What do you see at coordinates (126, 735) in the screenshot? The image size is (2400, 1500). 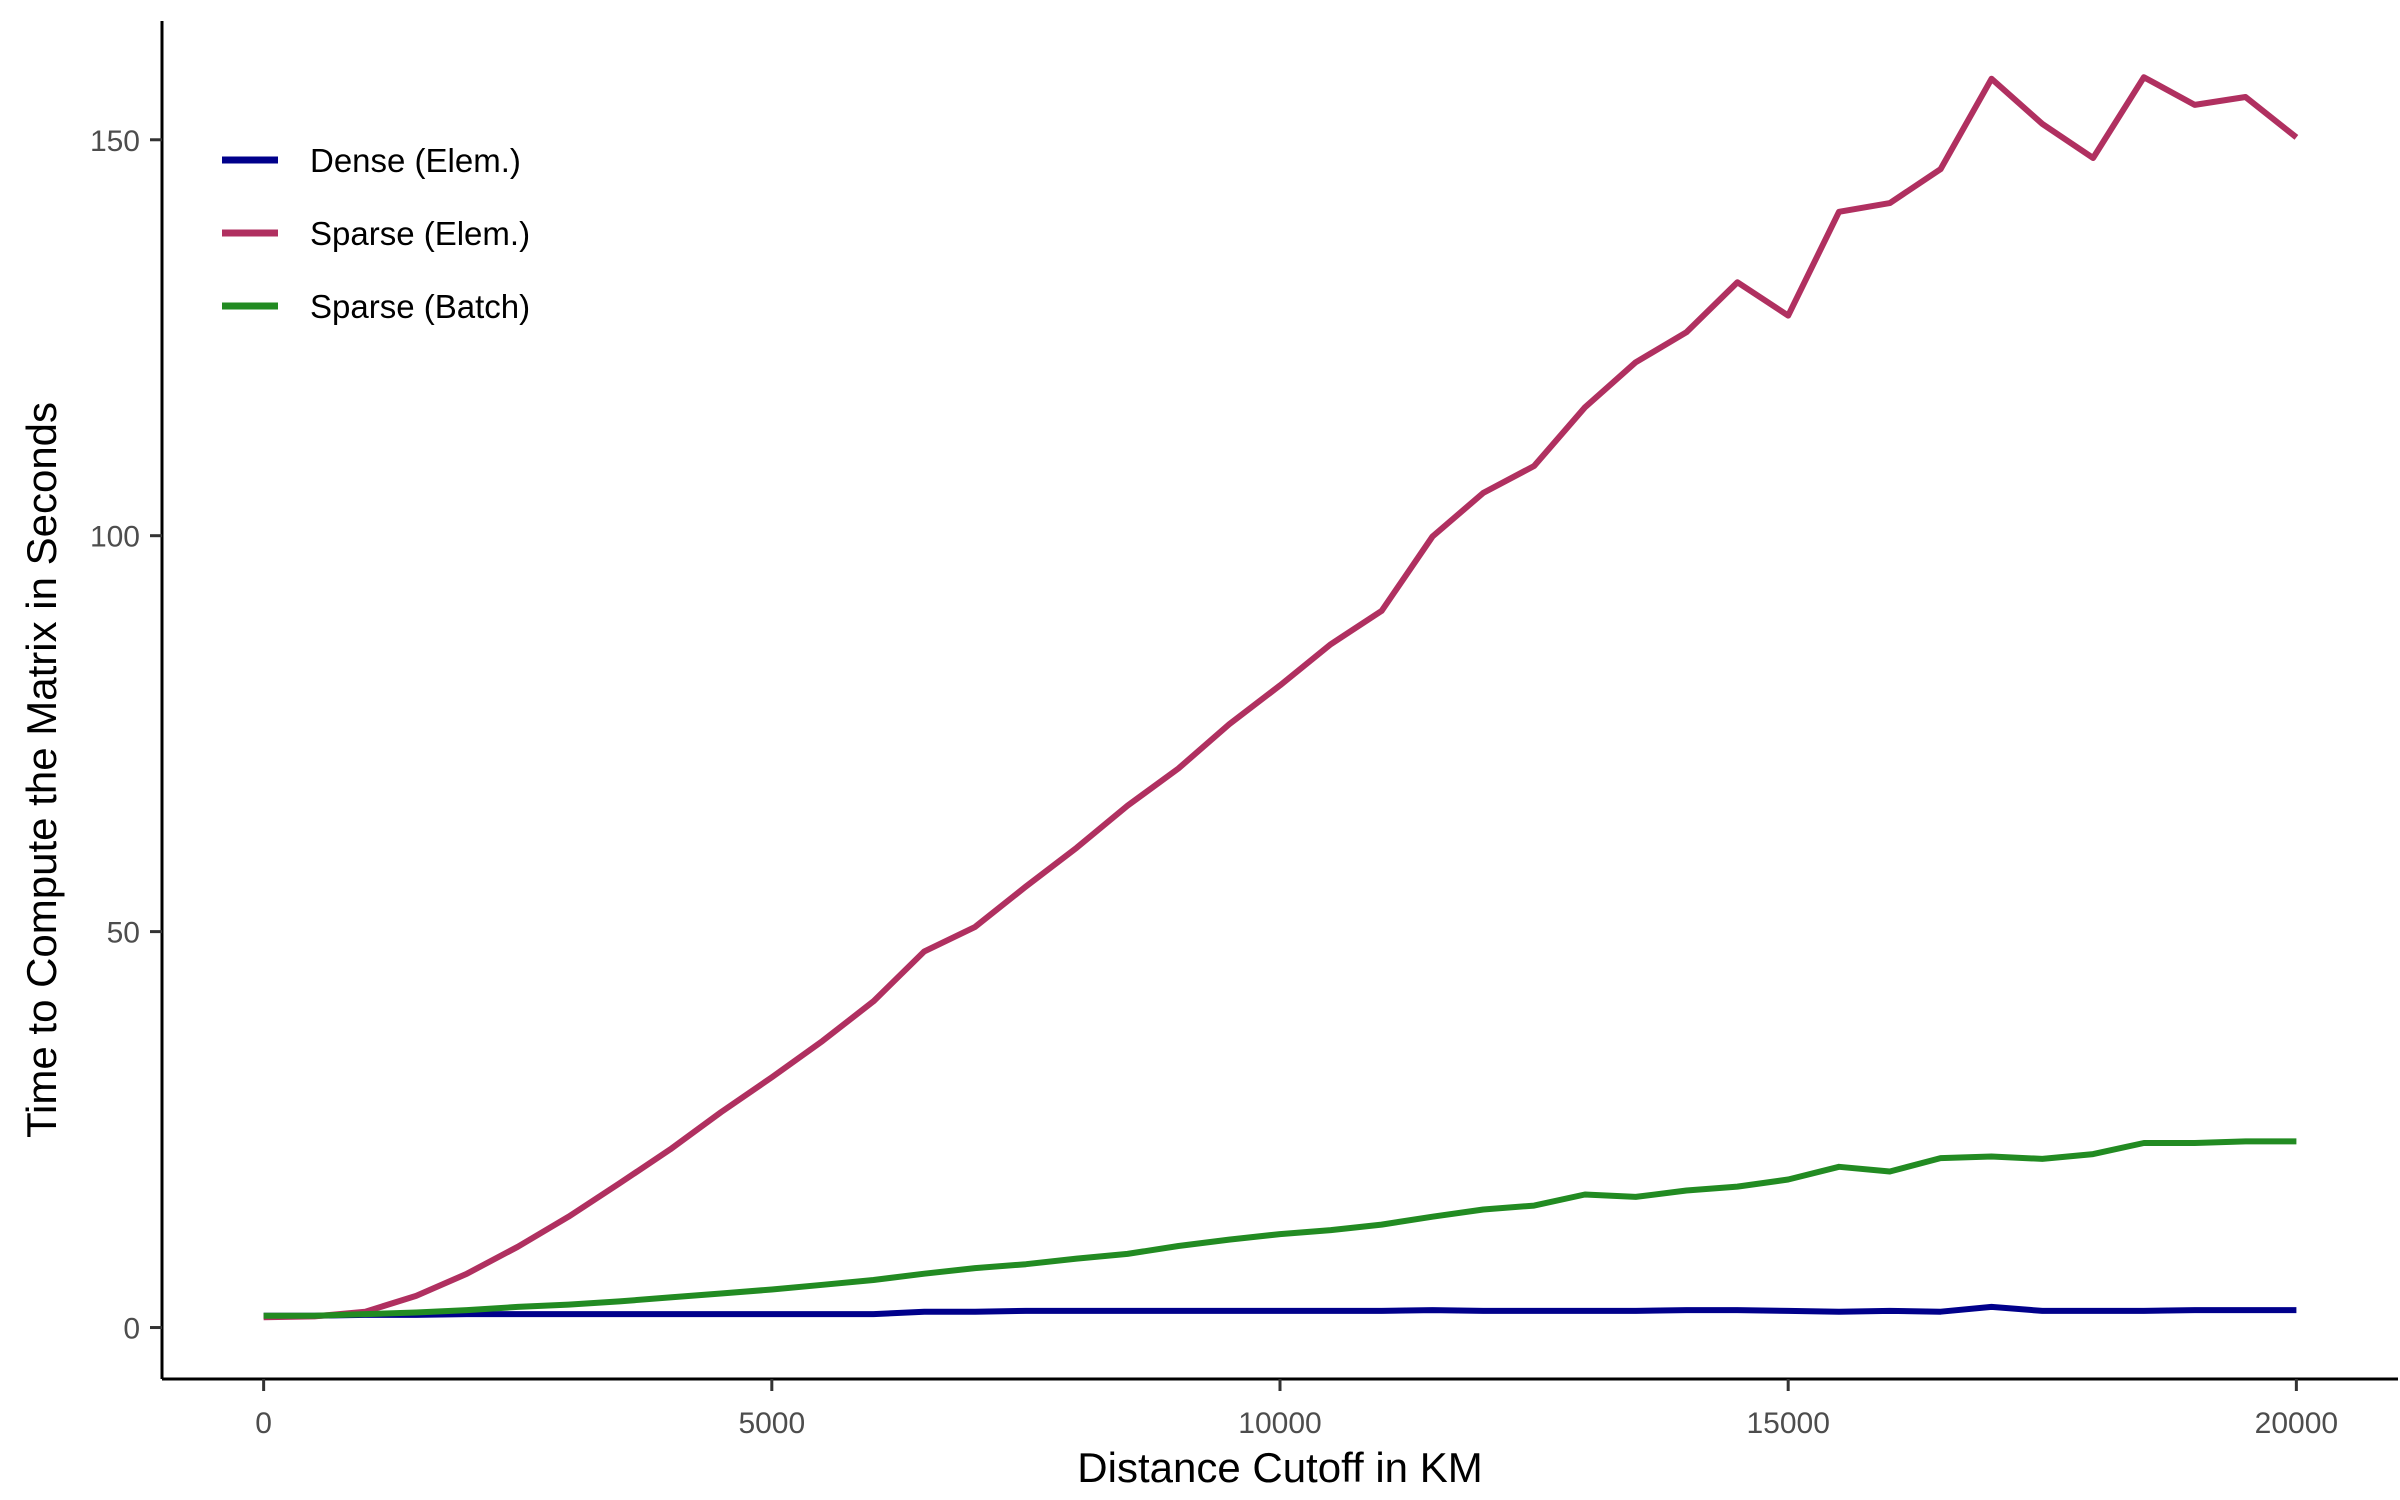 I see `y-axis-ticks: 0 50 100 150` at bounding box center [126, 735].